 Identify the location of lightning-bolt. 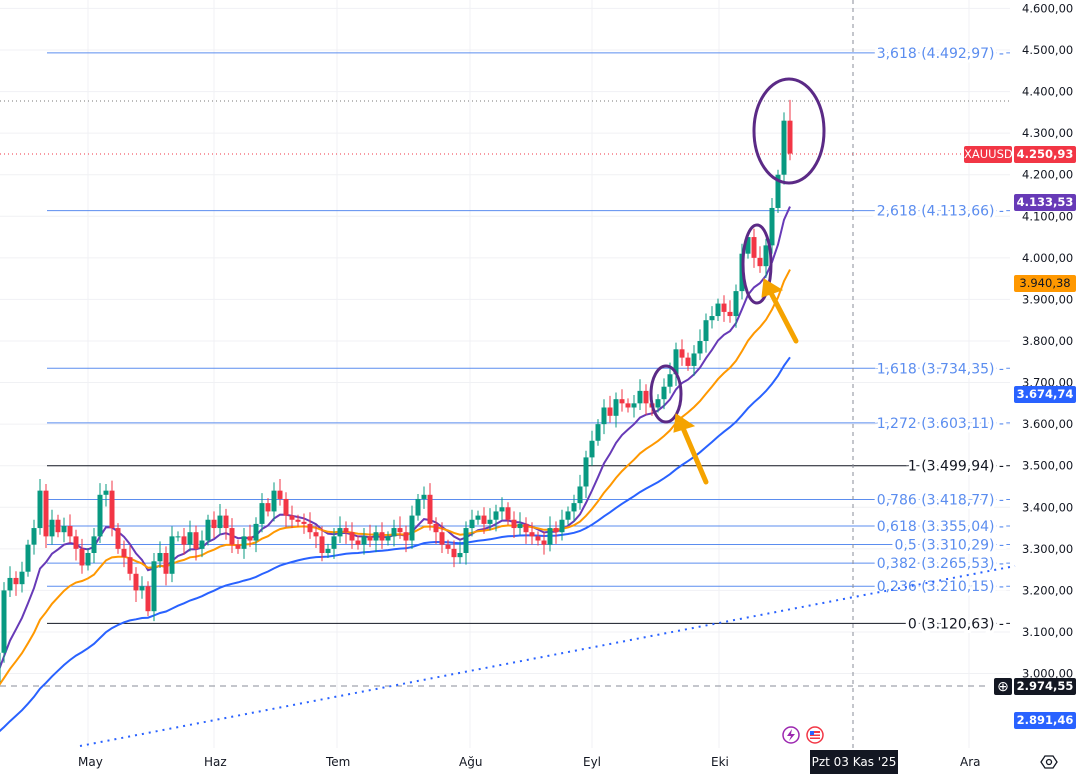
(791, 735).